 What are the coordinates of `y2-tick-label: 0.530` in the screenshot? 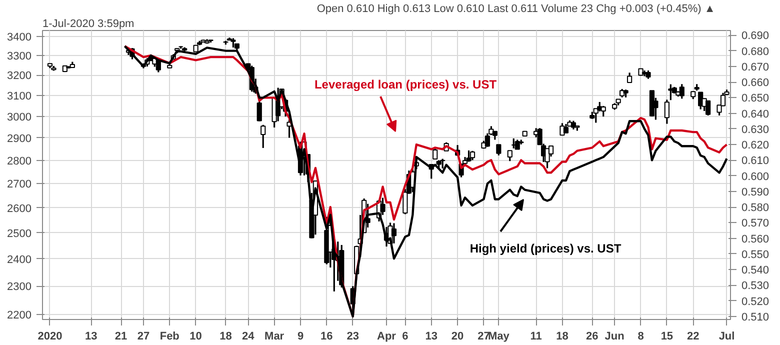 It's located at (756, 286).